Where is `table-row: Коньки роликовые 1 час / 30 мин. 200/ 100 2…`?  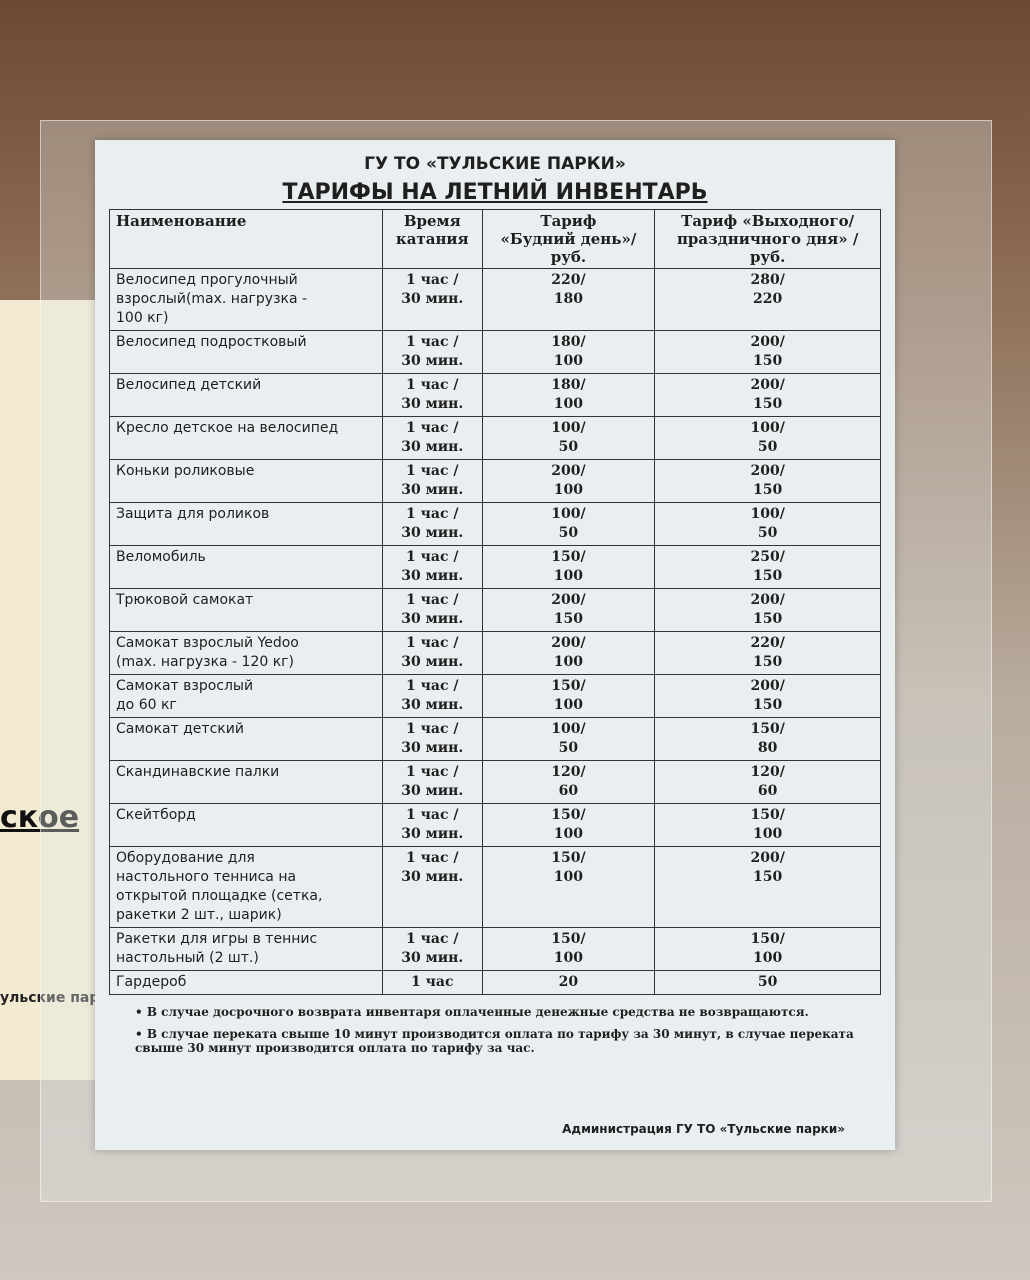 table-row: Коньки роликовые 1 час / 30 мин. 200/ 100 2… is located at coordinates (495, 481).